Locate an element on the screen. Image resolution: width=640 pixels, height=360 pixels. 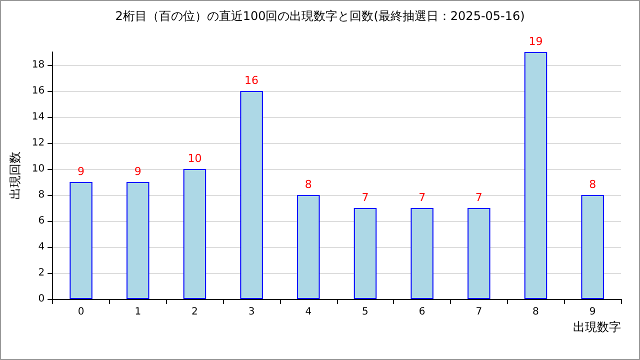
y-tick-label: 6 is located at coordinates (41, 221).